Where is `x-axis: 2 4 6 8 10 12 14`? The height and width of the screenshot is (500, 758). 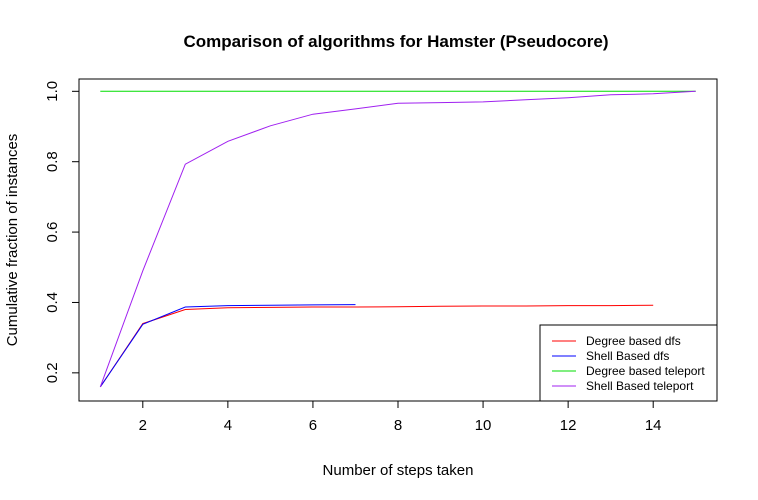 x-axis: 2 4 6 8 10 12 14 is located at coordinates (400, 417).